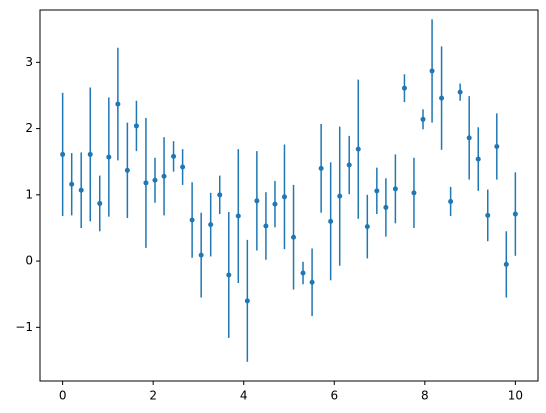 The width and height of the screenshot is (546, 413). Describe the element at coordinates (334, 396) in the screenshot. I see `x-tick-label: 6` at that location.